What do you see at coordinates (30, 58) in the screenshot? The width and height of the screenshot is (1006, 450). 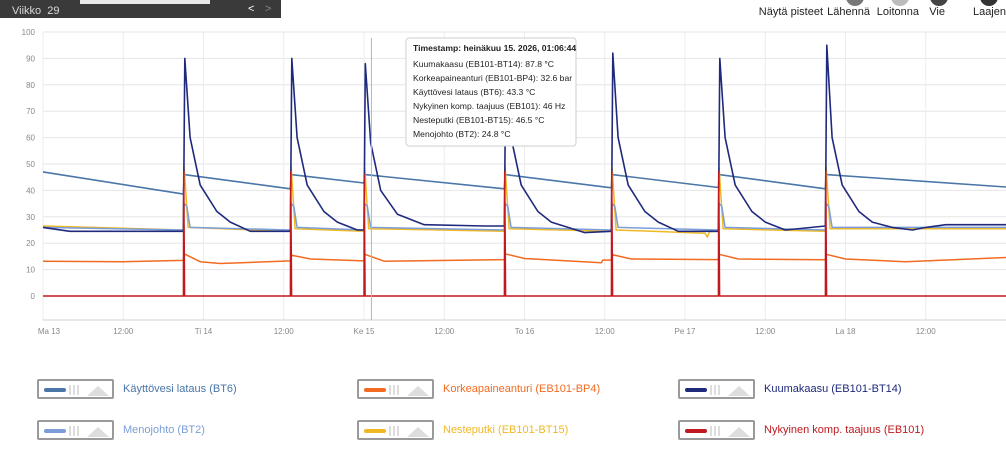 I see `y-tick-label: 90` at bounding box center [30, 58].